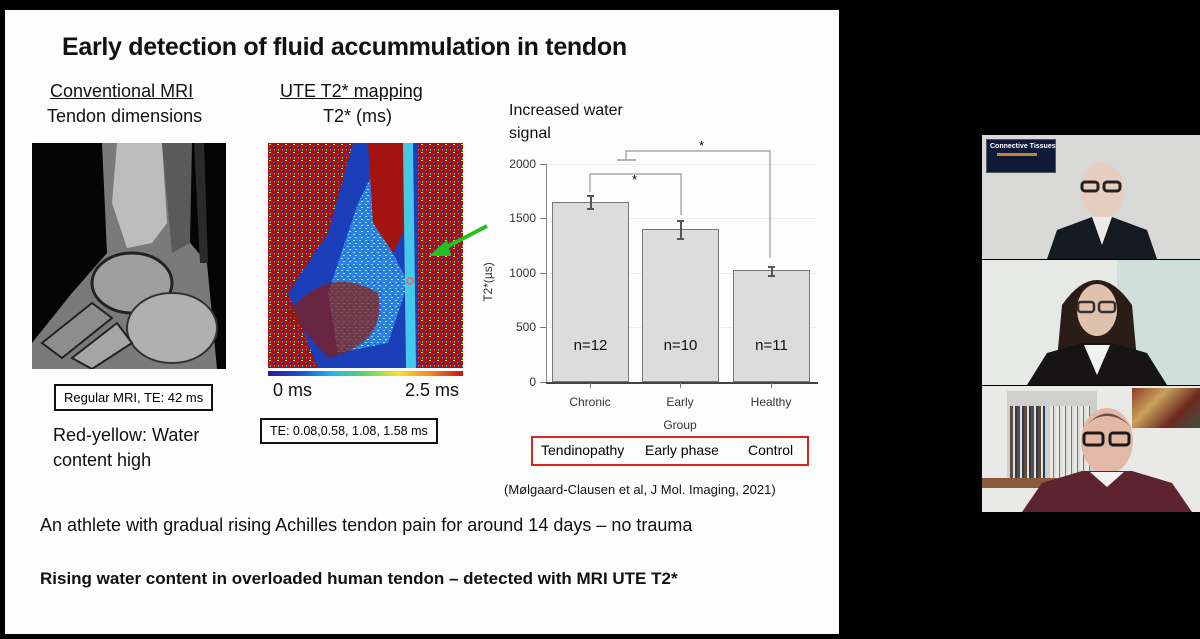 This screenshot has height=639, width=1200. I want to click on bar-chronic: n=12, so click(590, 292).